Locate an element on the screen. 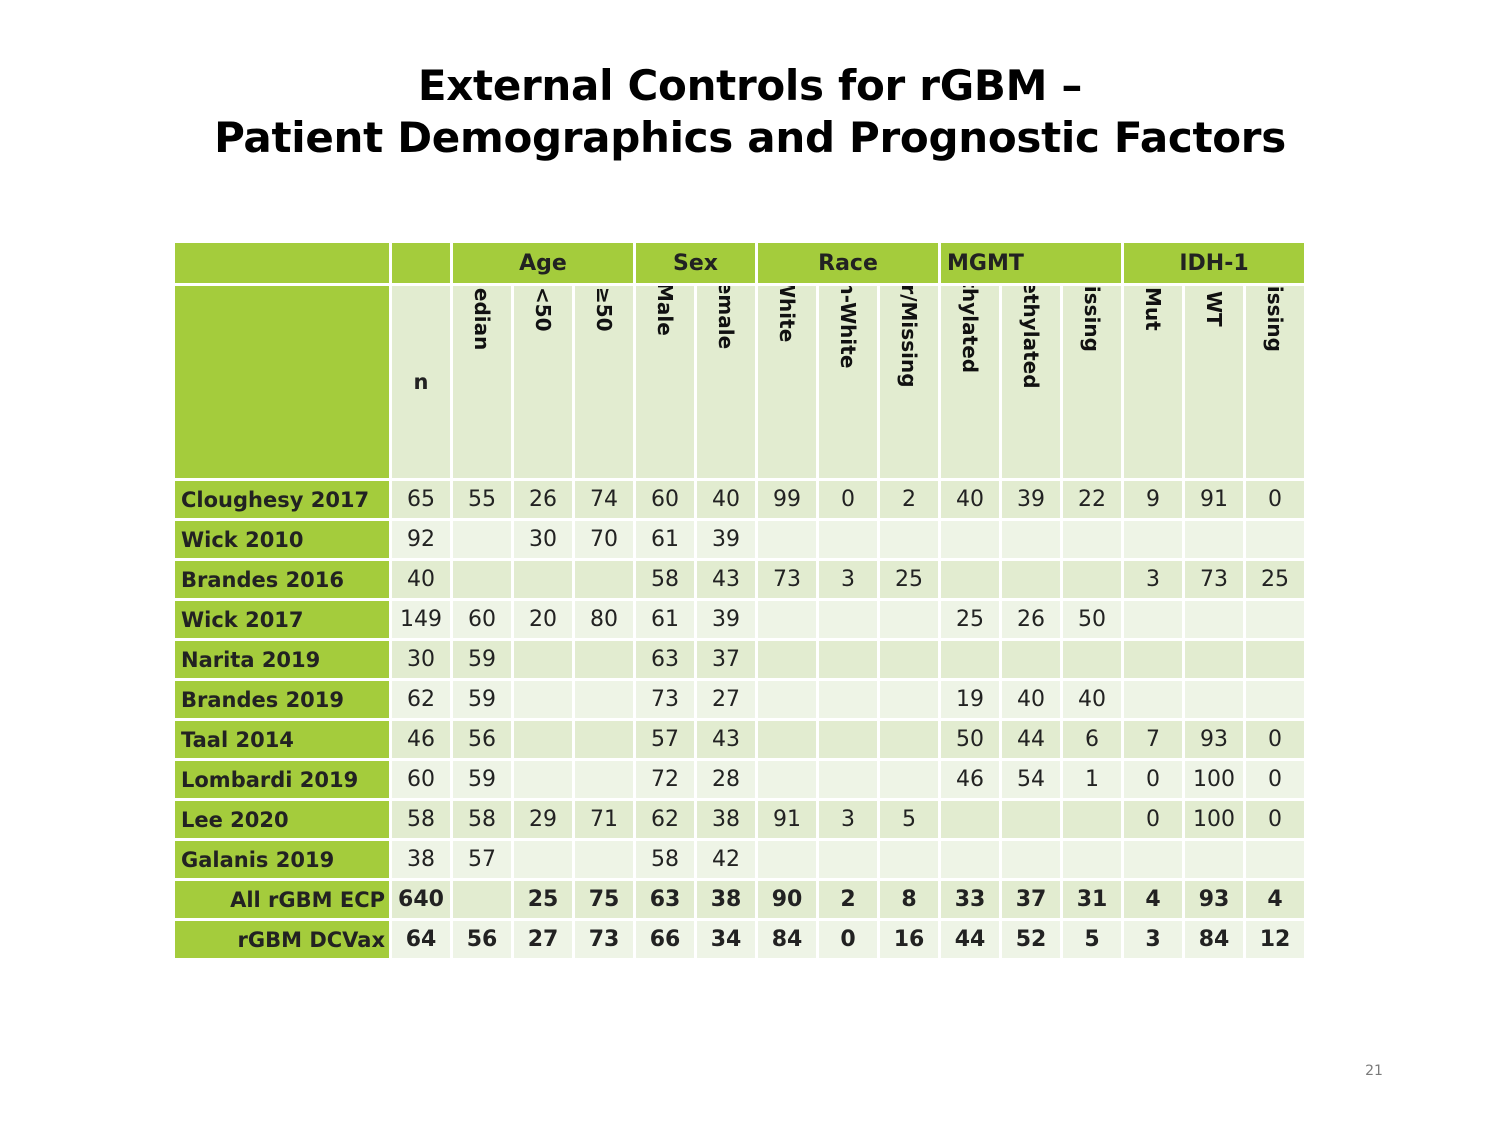 The width and height of the screenshot is (1500, 1125). row-label: Wick 2010 is located at coordinates (282, 539).